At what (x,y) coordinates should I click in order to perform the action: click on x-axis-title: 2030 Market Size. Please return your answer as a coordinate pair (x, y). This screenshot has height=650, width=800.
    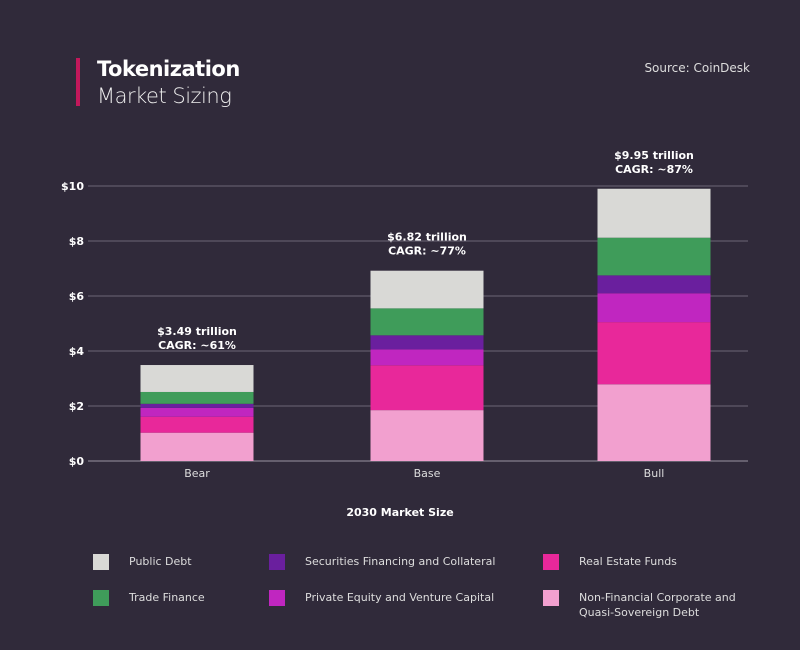
    Looking at the image, I should click on (400, 512).